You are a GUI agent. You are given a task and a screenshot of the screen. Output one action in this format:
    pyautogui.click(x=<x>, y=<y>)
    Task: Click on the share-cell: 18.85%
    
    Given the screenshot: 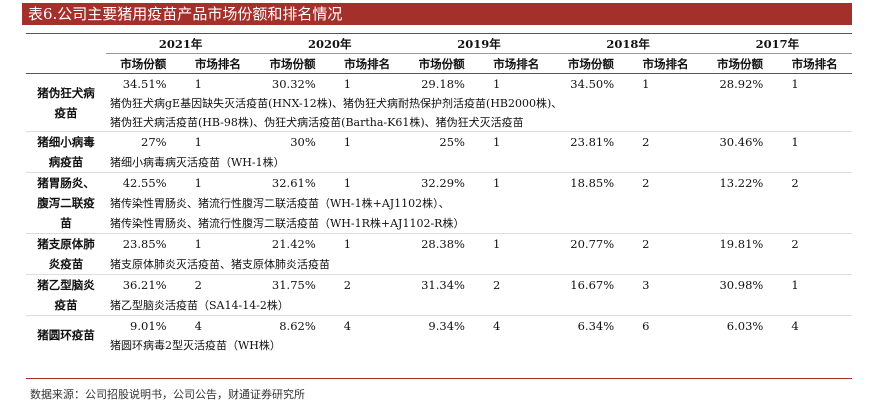 What is the action you would take?
    pyautogui.click(x=592, y=183)
    